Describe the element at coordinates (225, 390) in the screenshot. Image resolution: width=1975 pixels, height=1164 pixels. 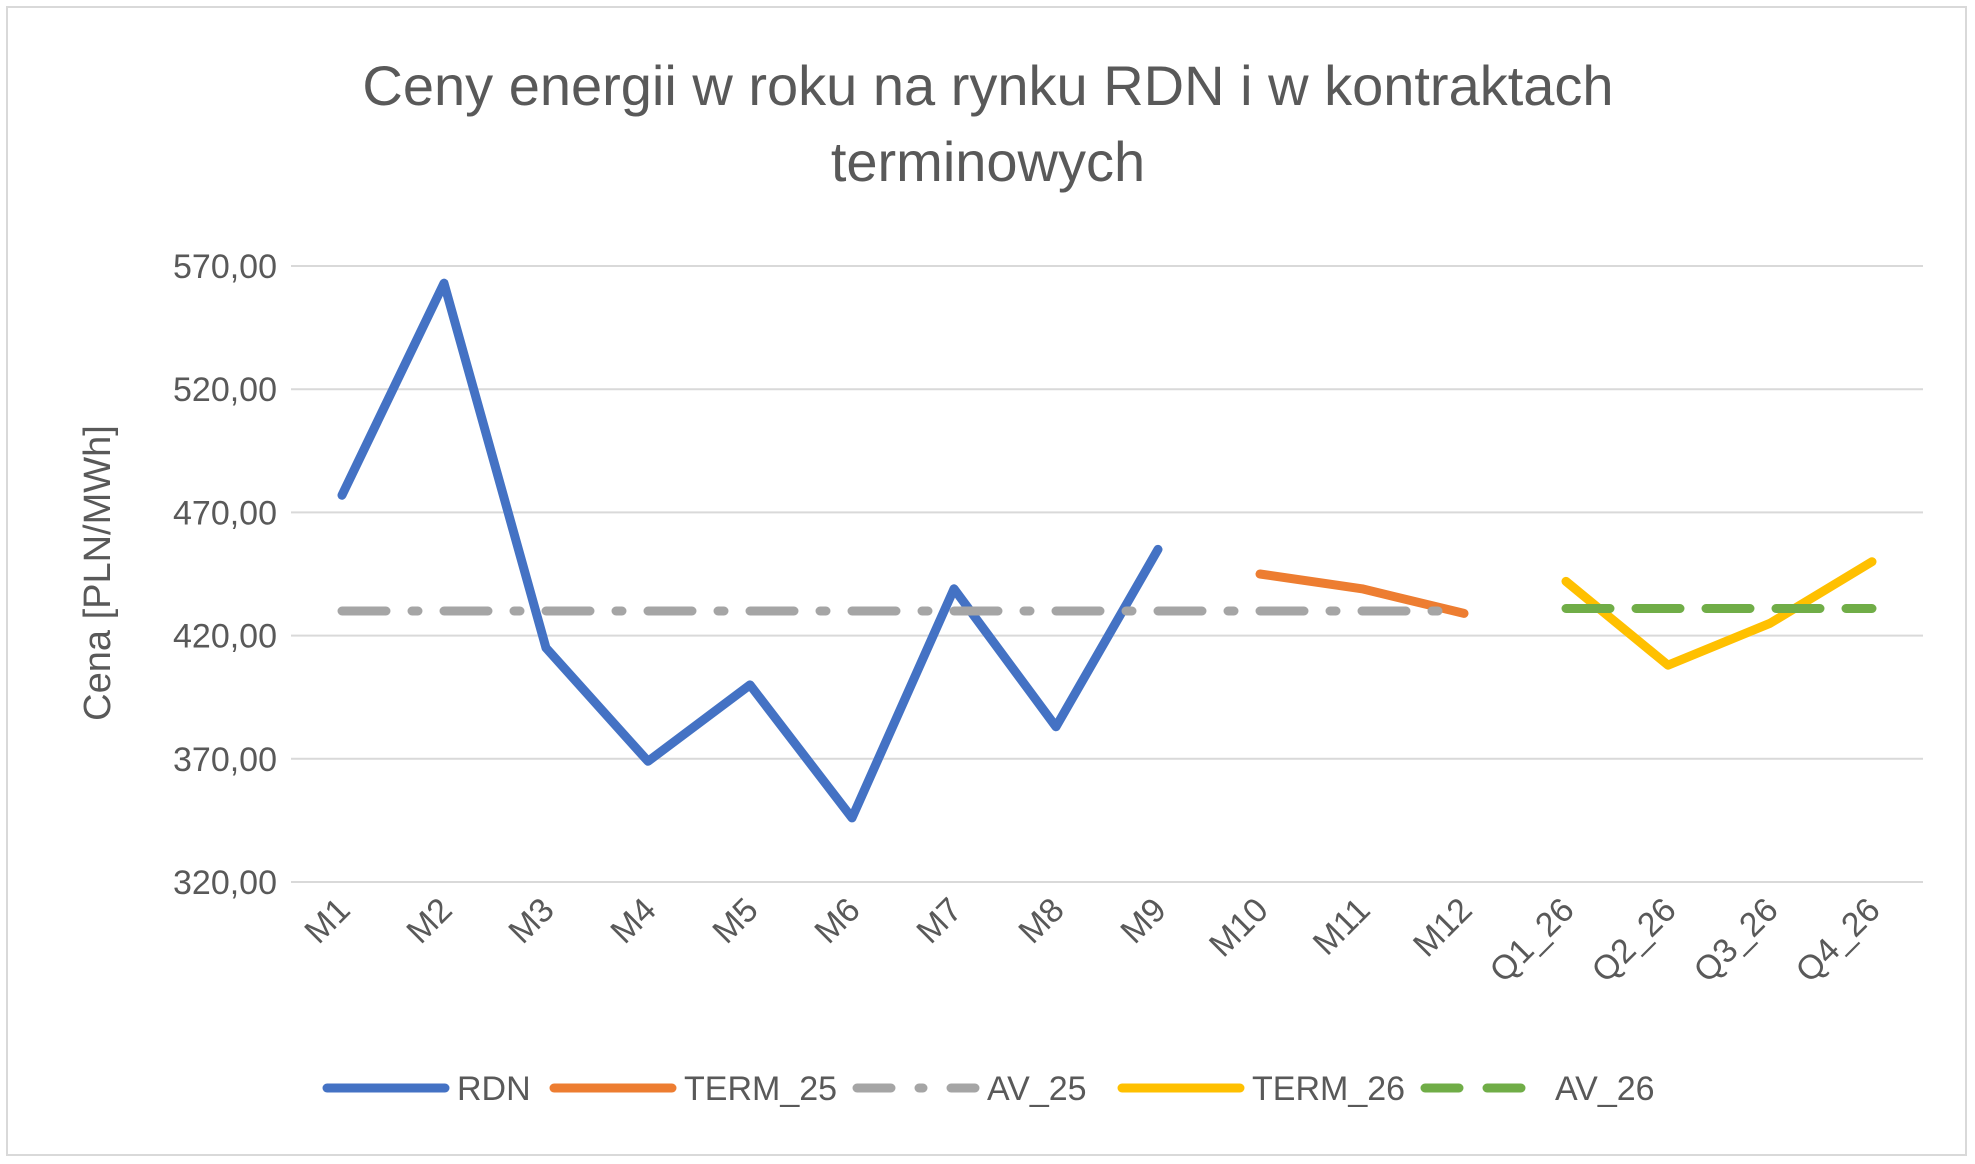
I see `y-tick-label: 520,00` at that location.